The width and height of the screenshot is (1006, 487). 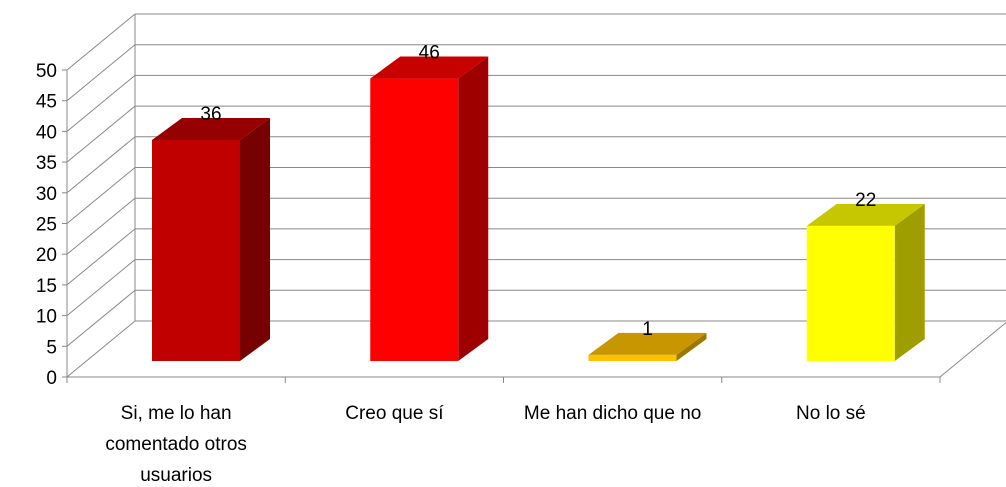 What do you see at coordinates (394, 413) in the screenshot?
I see `x-tick-label: Creo que sí` at bounding box center [394, 413].